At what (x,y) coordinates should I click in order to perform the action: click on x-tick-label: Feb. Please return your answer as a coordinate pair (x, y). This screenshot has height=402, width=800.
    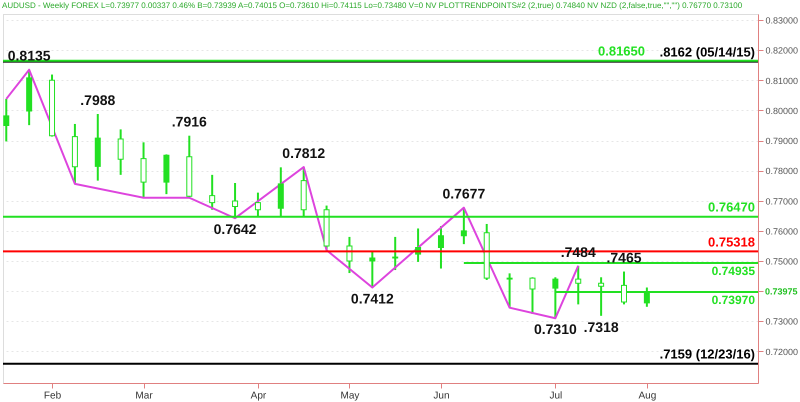
    Looking at the image, I should click on (53, 396).